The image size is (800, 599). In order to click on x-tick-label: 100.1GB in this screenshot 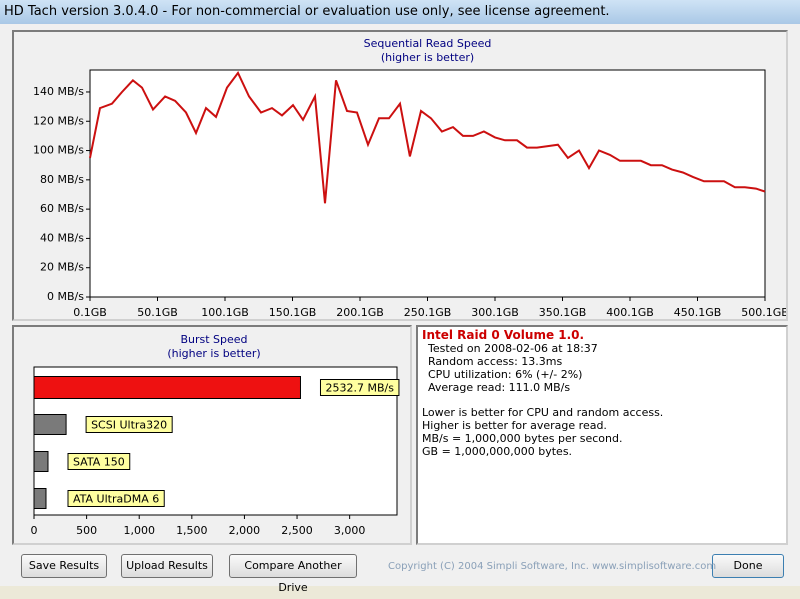, I will do `click(225, 312)`.